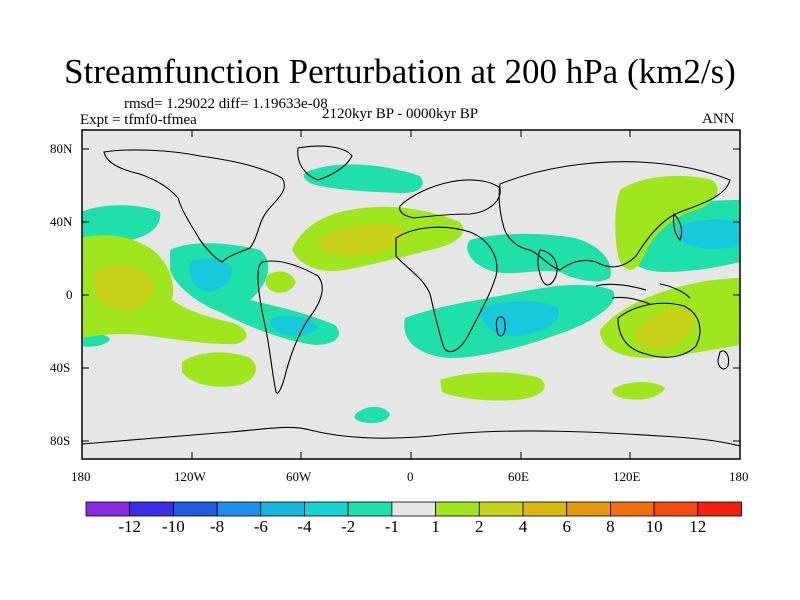  What do you see at coordinates (638, 391) in the screenshot?
I see `south-indian-pos` at bounding box center [638, 391].